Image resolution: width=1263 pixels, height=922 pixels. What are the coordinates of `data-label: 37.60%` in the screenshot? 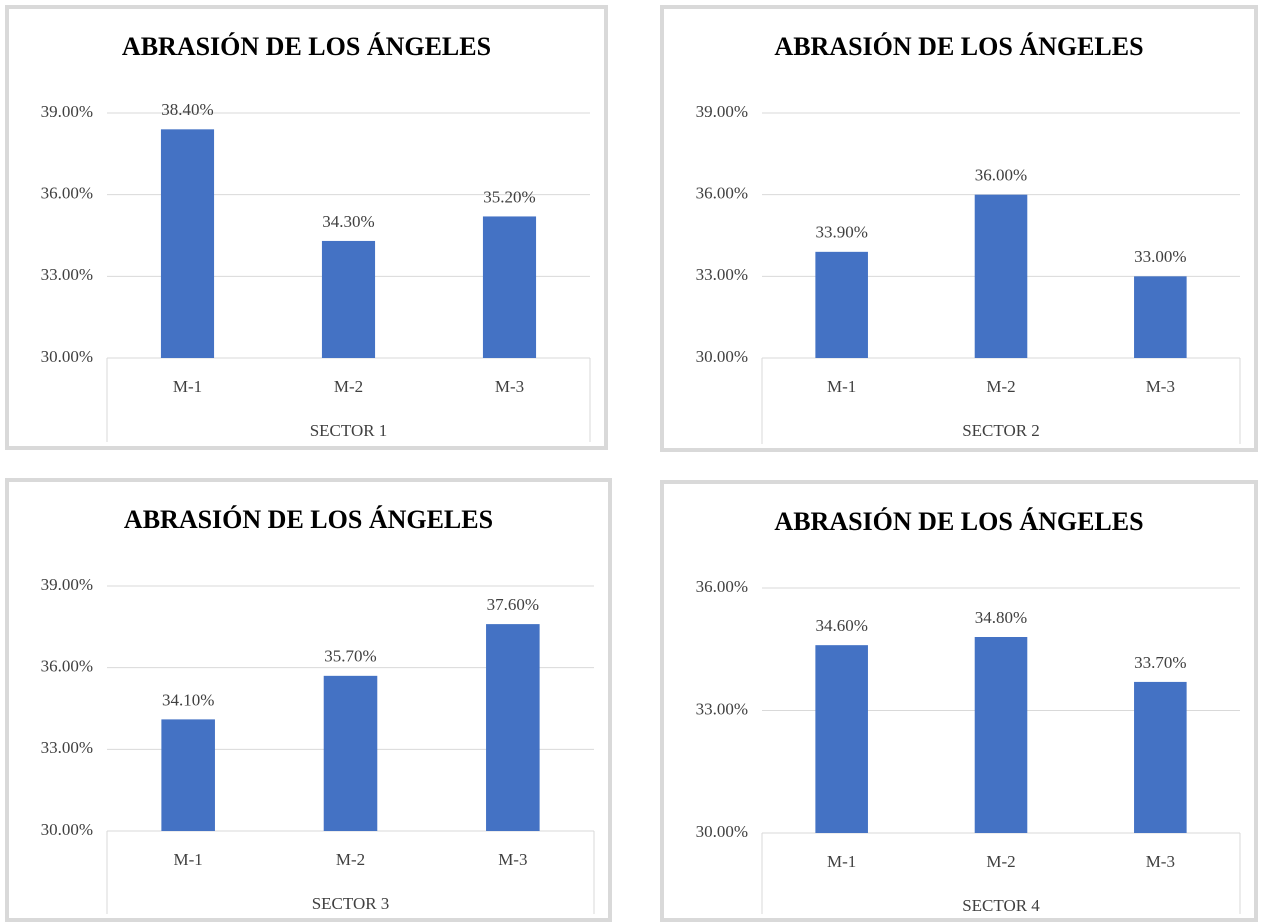 It's located at (513, 604).